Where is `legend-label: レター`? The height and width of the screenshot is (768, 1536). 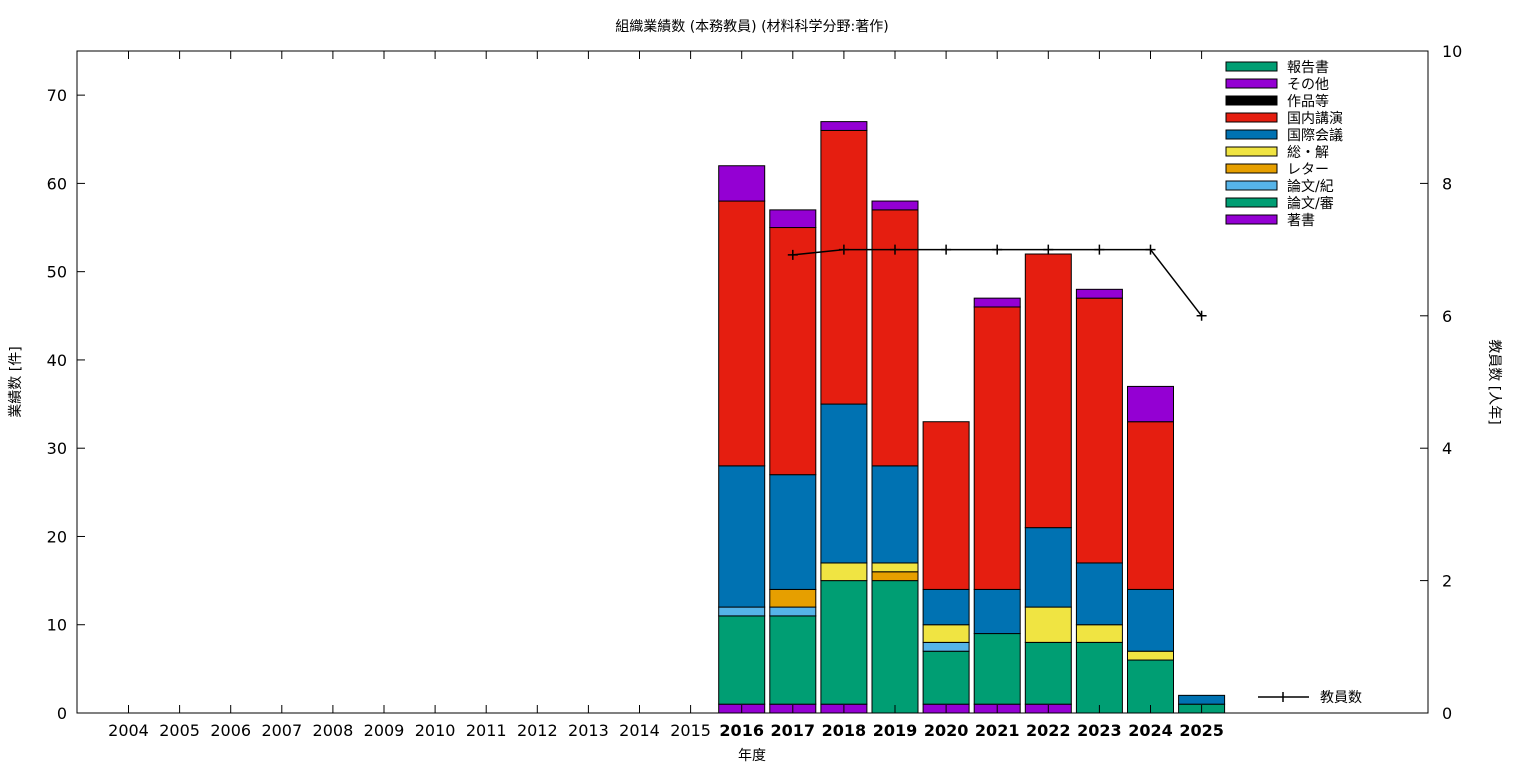 legend-label: レター is located at coordinates (1308, 170).